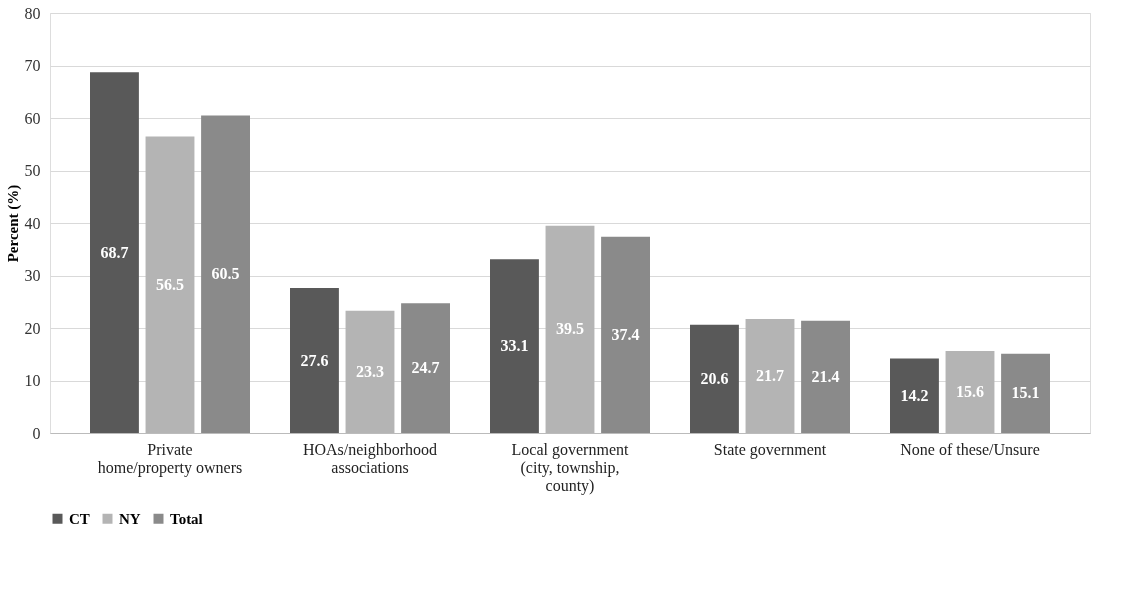 This screenshot has width=1147, height=606. I want to click on x-tick-label: State government, so click(770, 449).